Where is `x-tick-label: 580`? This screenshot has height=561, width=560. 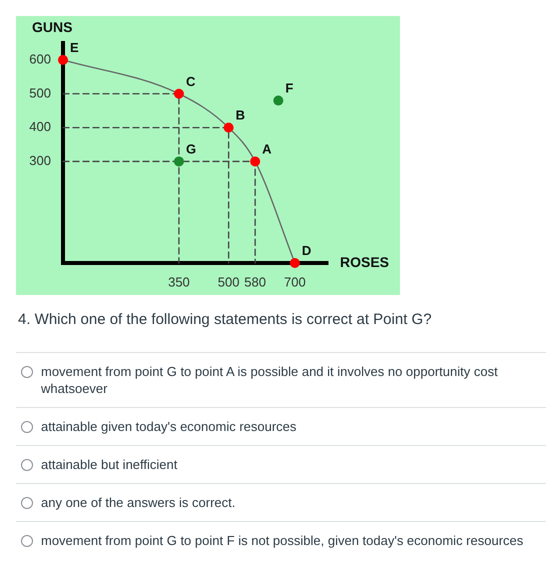
x-tick-label: 580 is located at coordinates (255, 282).